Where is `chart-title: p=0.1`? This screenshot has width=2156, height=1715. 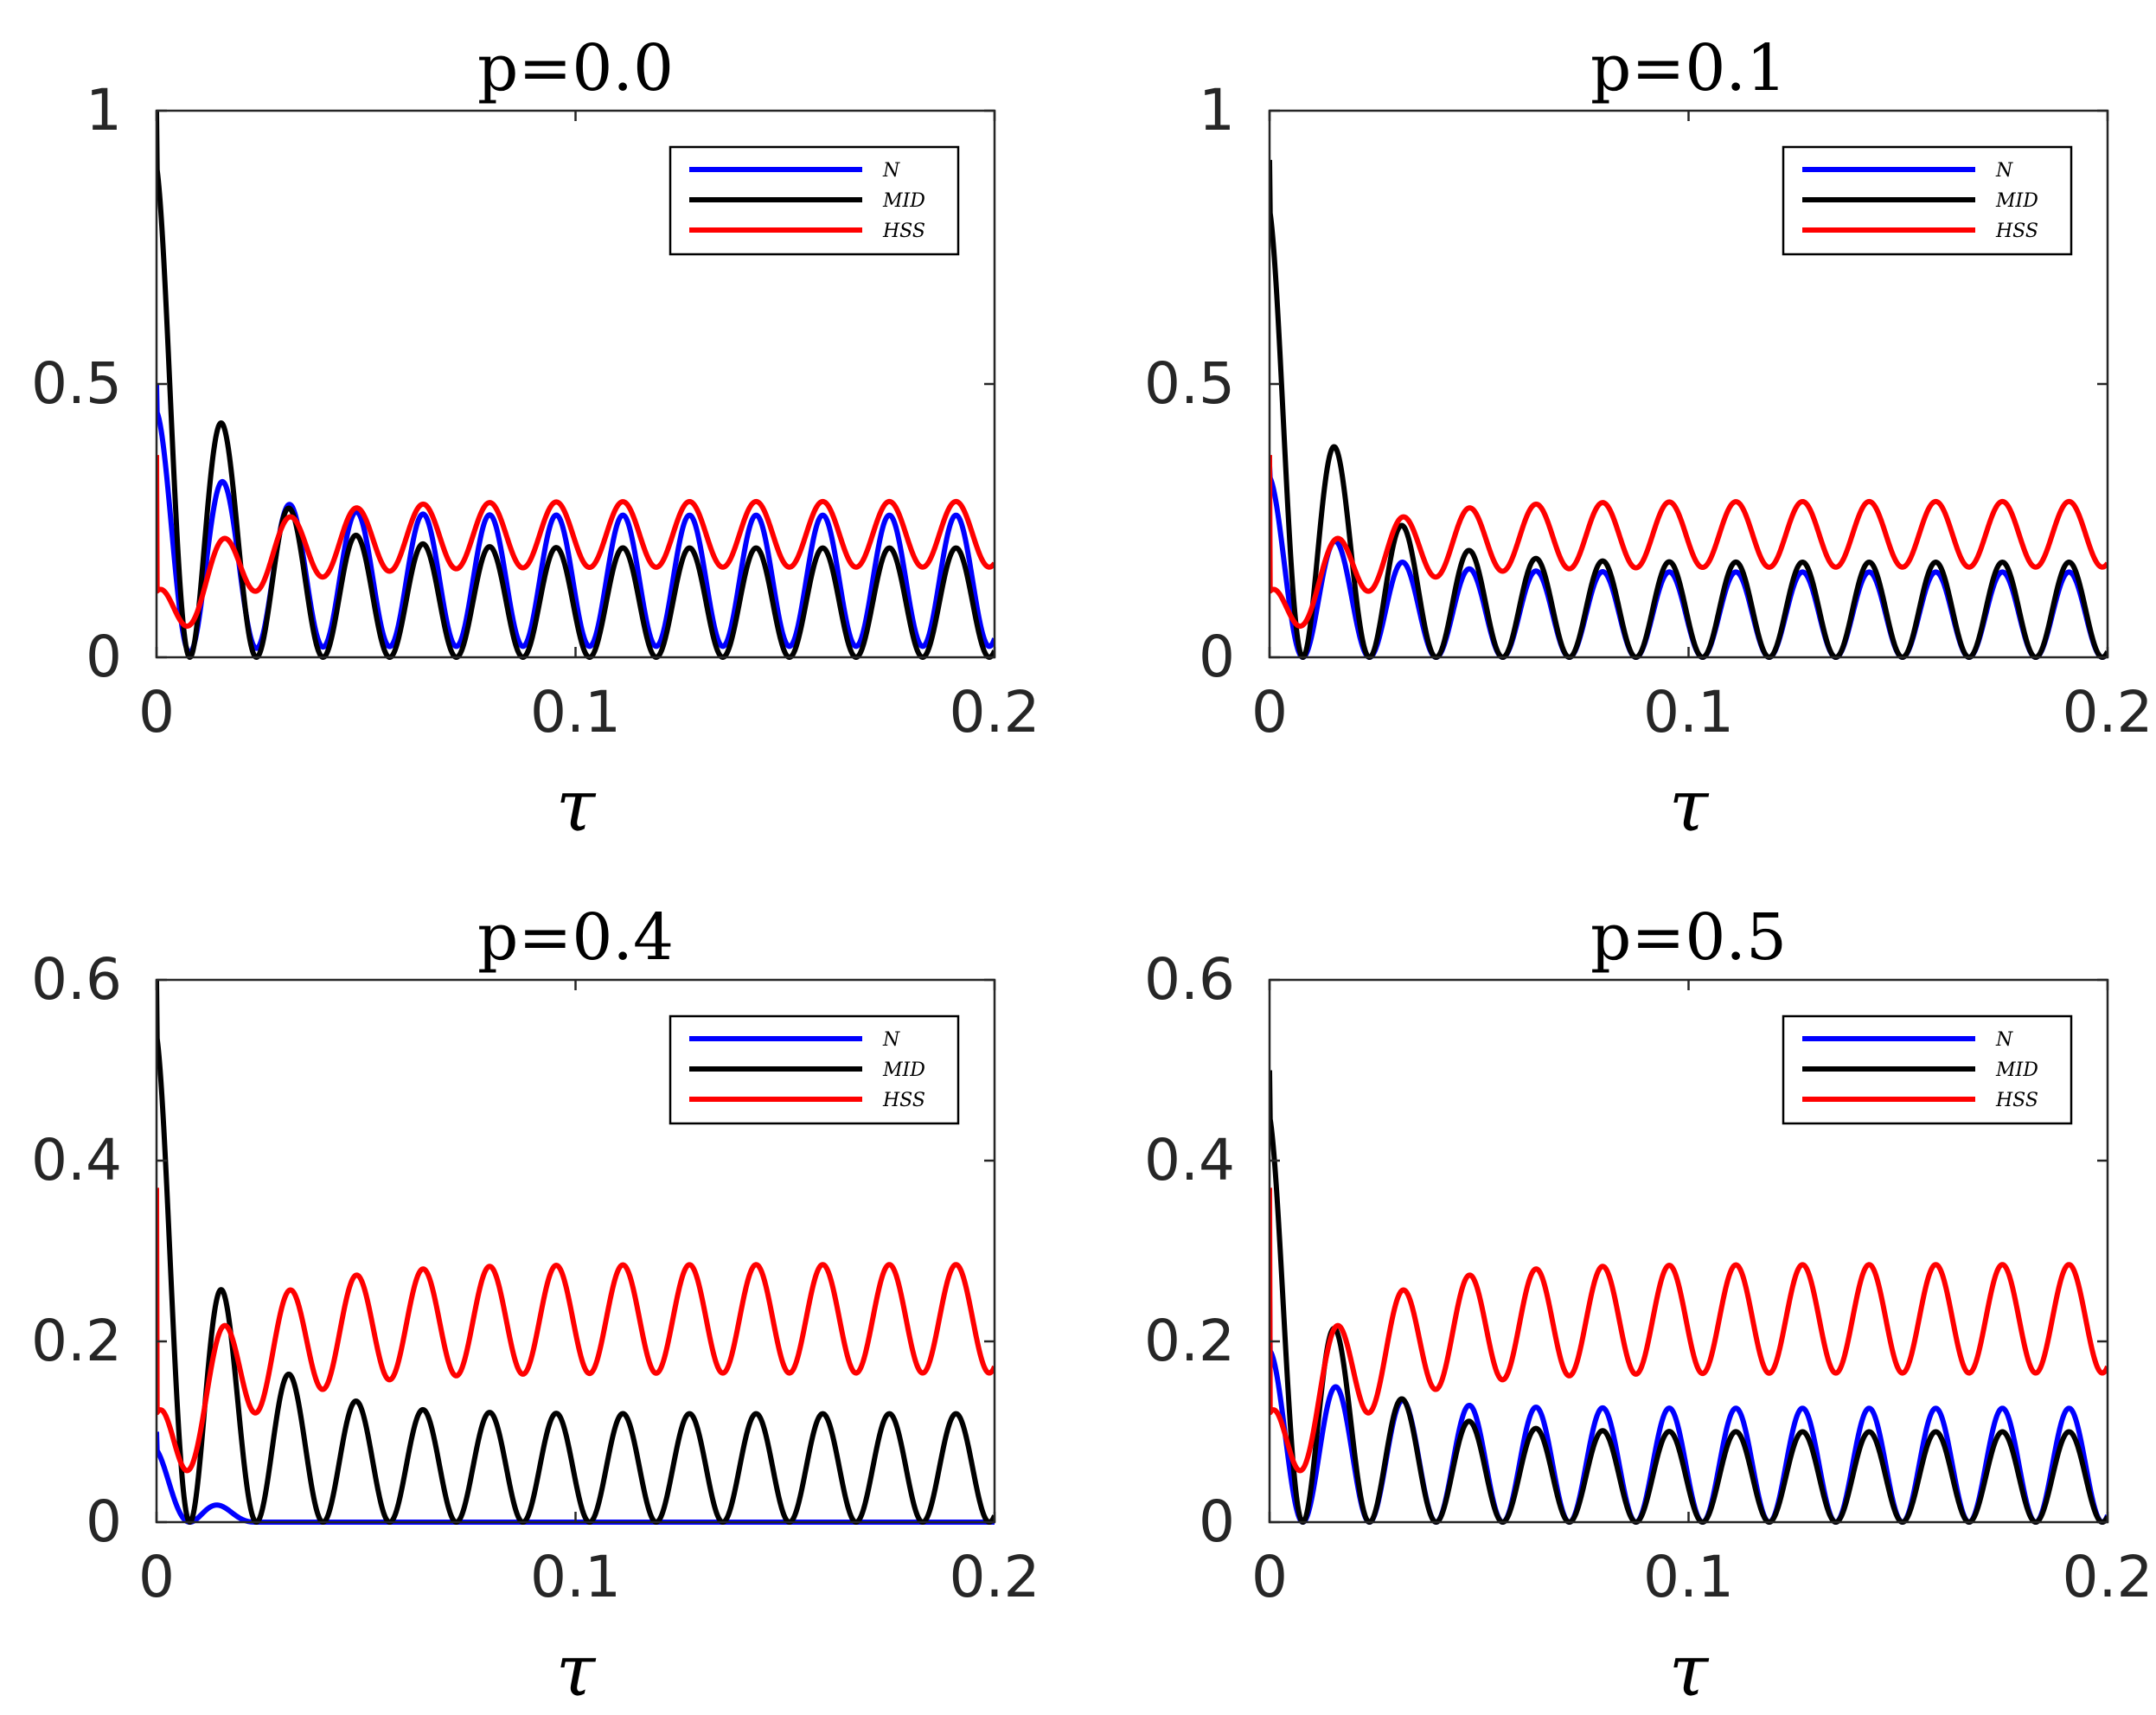
chart-title: p=0.1 is located at coordinates (1689, 68).